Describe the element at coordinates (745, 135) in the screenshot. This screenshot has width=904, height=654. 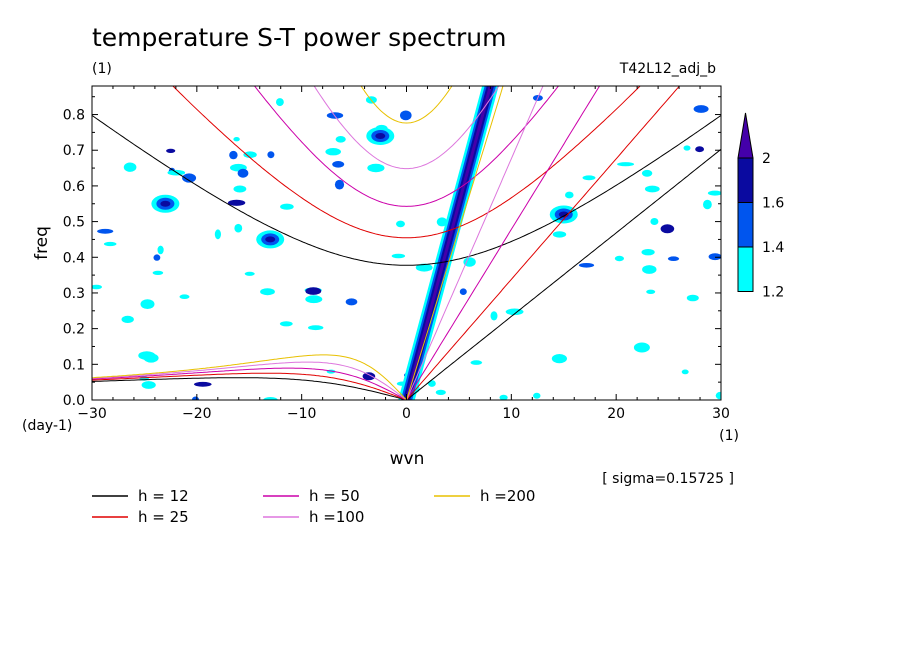
I see `colorbar-arrow` at that location.